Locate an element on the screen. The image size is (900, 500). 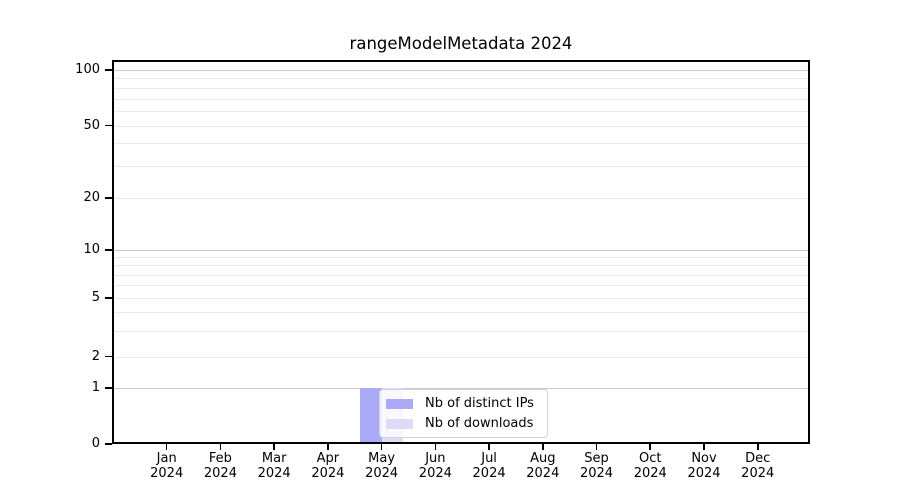
legend-swatch-distinct-ips is located at coordinates (399, 403).